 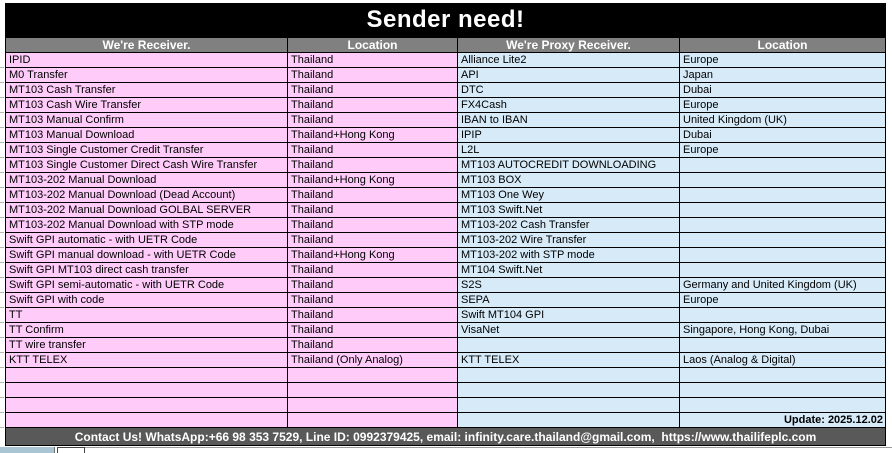 I want to click on proxy-cell: MT103 One Wey, so click(x=569, y=195).